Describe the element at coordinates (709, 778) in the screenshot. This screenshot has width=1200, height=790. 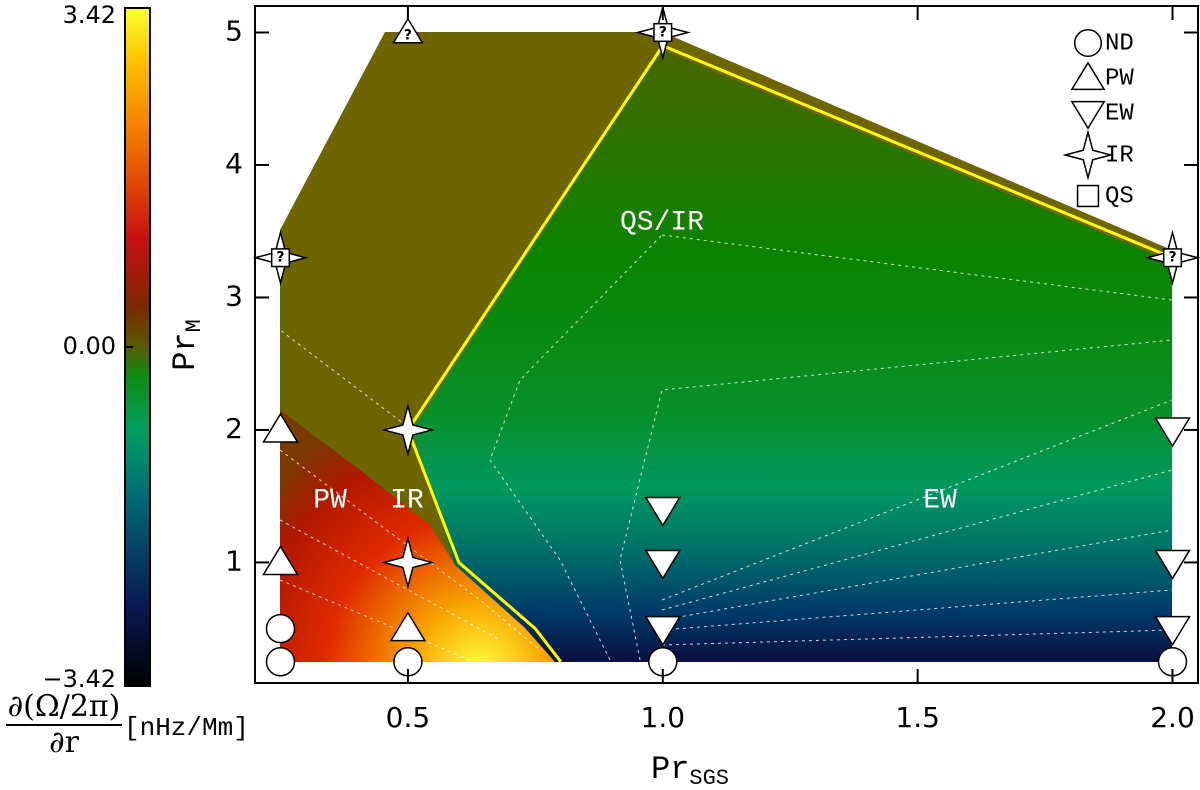
I see `x-label-sub: SGS` at that location.